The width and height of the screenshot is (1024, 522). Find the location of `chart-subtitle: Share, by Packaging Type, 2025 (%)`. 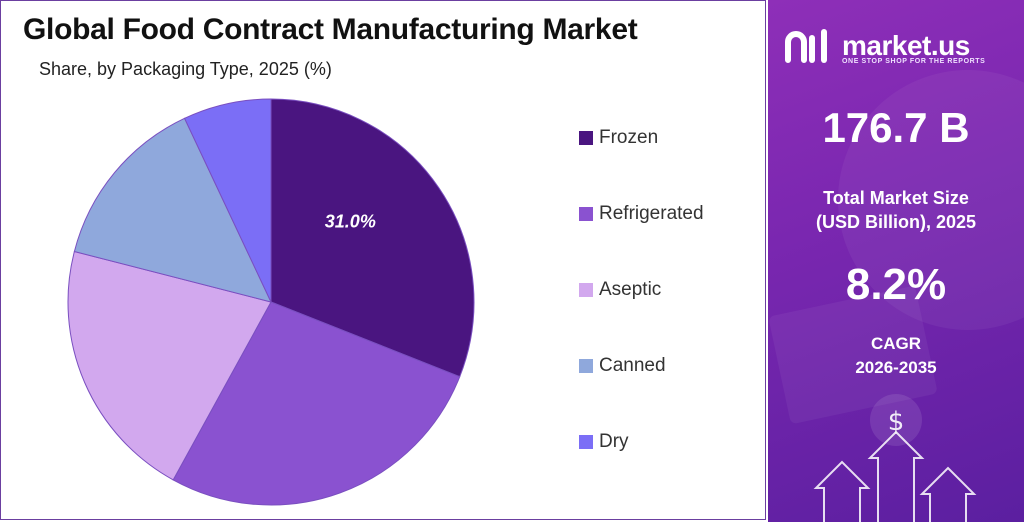

chart-subtitle: Share, by Packaging Type, 2025 (%) is located at coordinates (185, 69).